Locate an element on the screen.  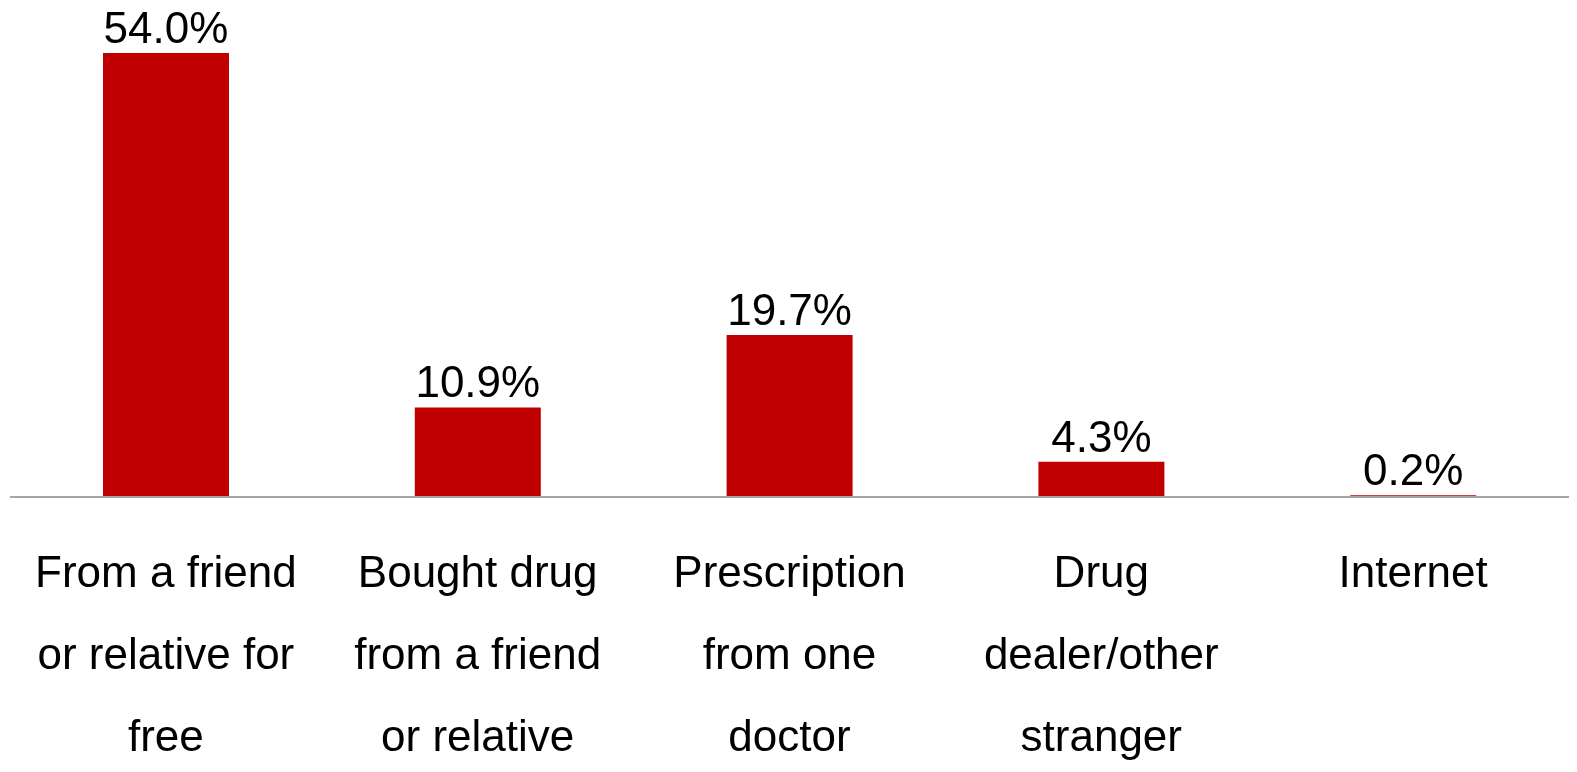
x-tick-label: Internet is located at coordinates (1413, 571).